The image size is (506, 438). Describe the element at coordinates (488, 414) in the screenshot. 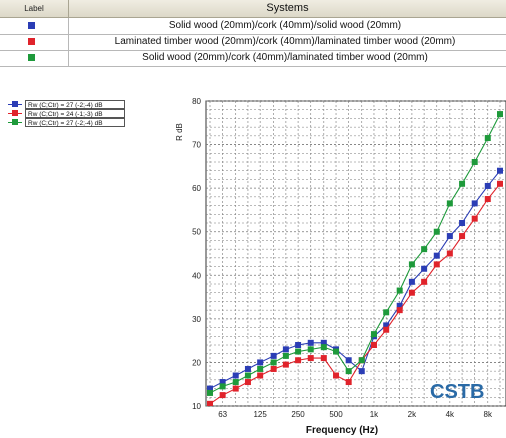

I see `x-tick-label: 8k` at that location.